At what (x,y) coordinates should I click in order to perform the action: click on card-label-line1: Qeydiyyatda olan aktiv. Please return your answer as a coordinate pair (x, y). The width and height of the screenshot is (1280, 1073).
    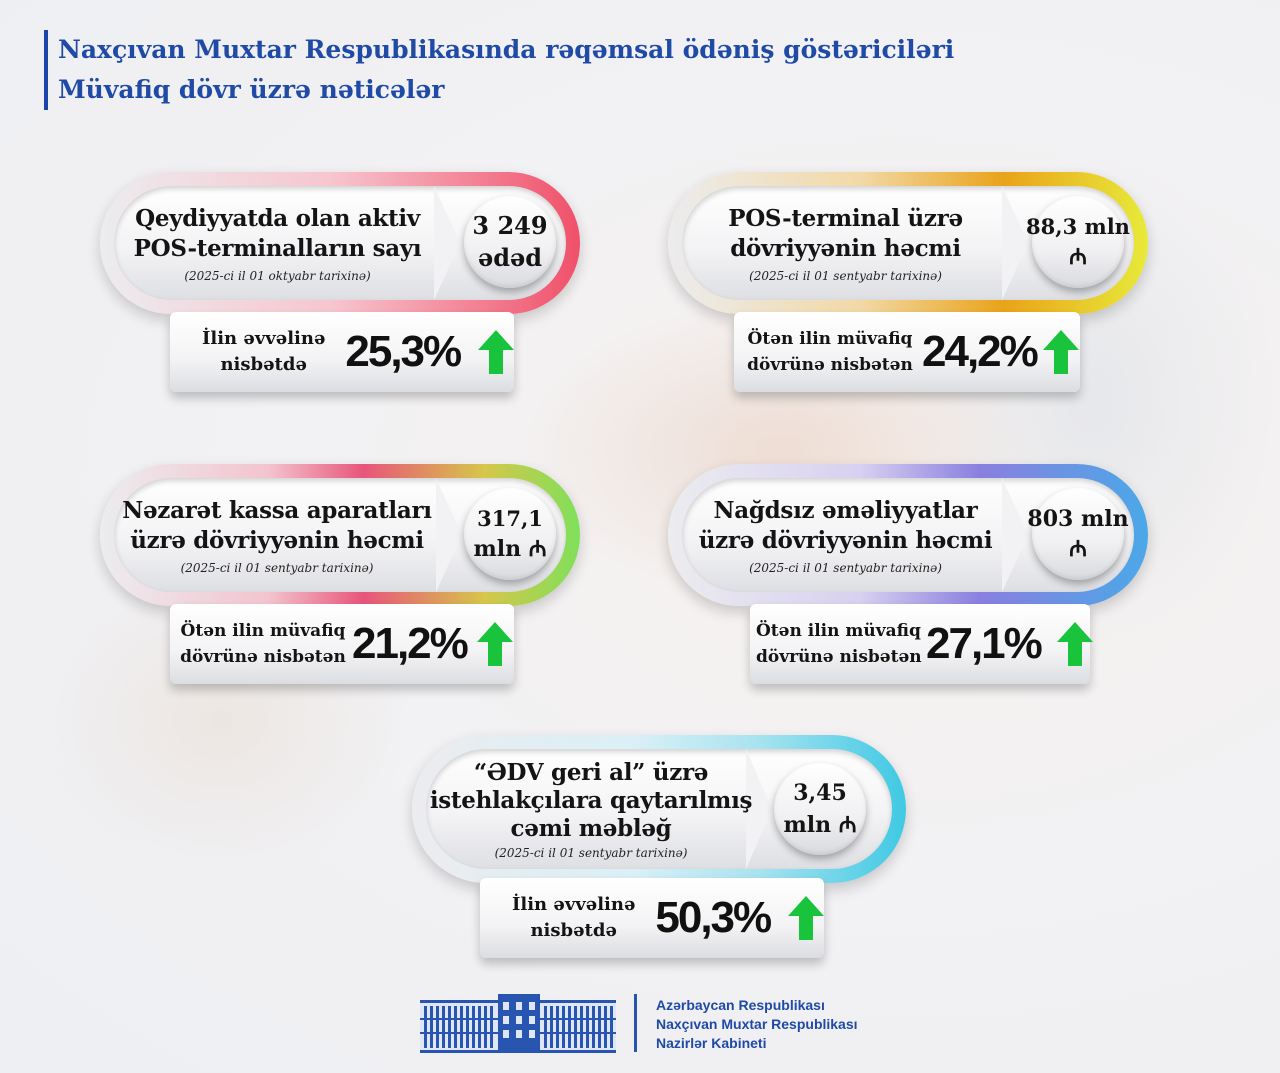
    Looking at the image, I should click on (277, 218).